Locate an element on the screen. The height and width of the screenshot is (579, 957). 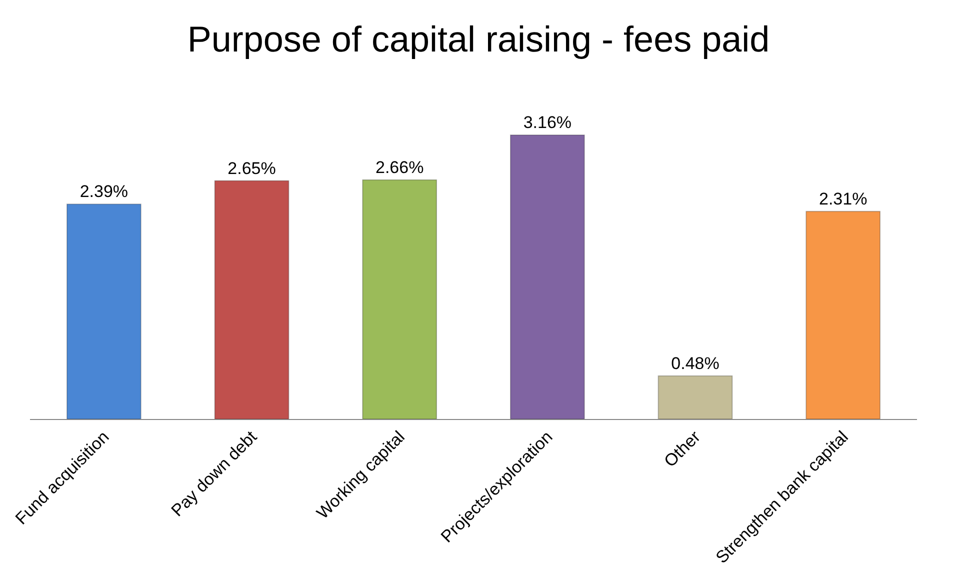
data-label: 2.31% is located at coordinates (843, 198).